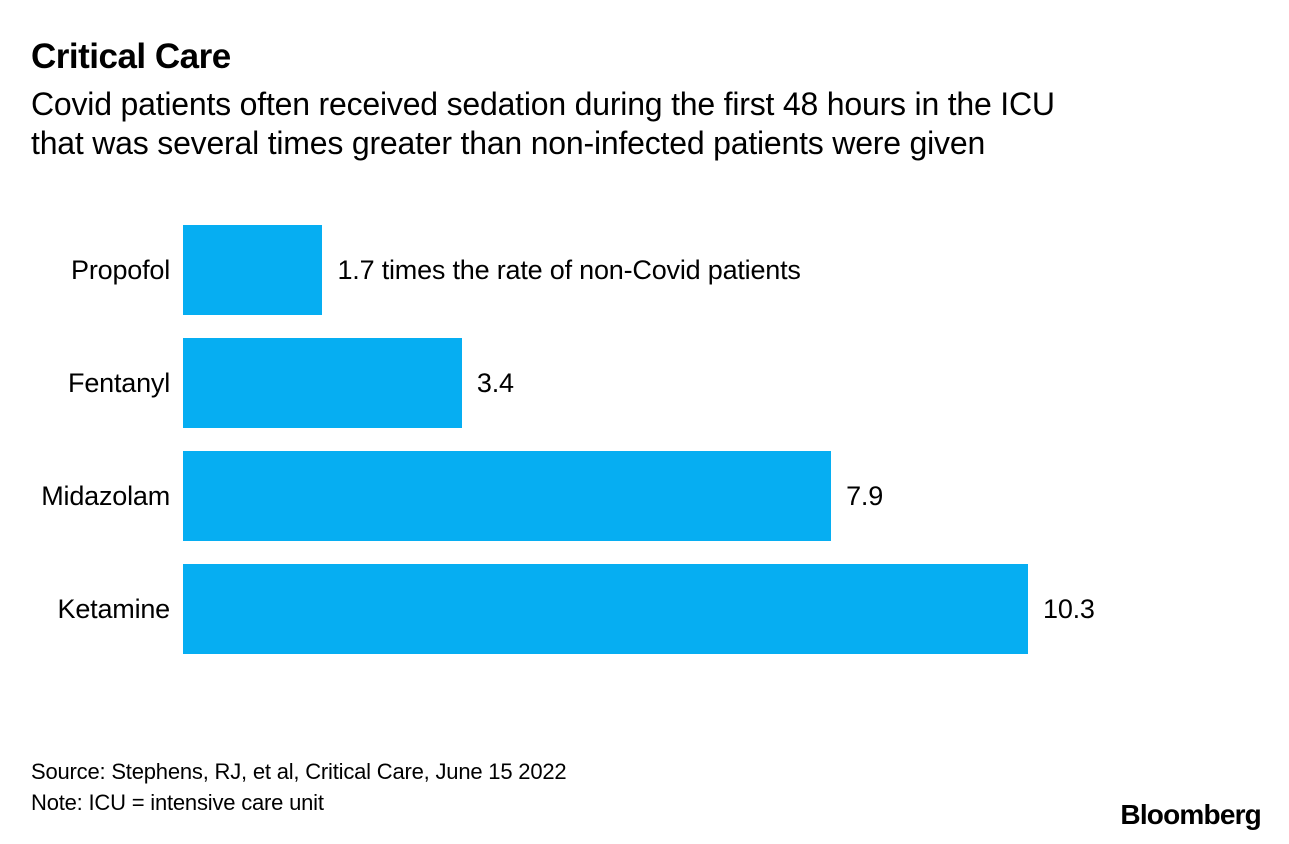 Image resolution: width=1289 pixels, height=844 pixels. I want to click on category-label: Fentanyl, so click(119, 382).